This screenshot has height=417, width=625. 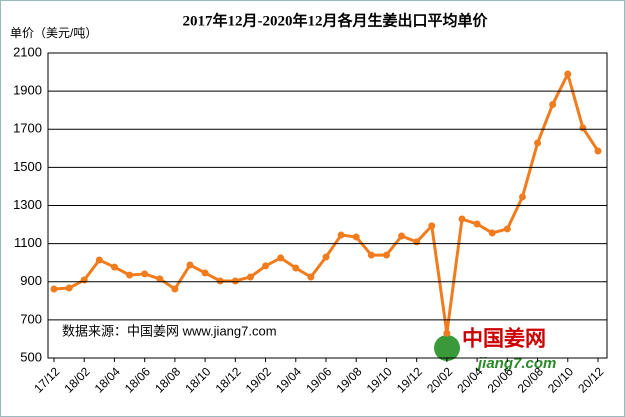 What do you see at coordinates (27, 204) in the screenshot?
I see `y-tick-label: 1300` at bounding box center [27, 204].